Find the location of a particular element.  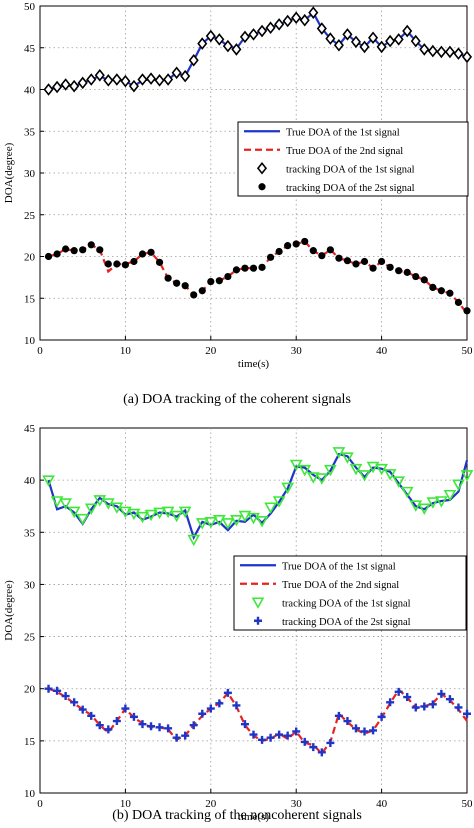

y-tick-label: 20 is located at coordinates (30, 690).